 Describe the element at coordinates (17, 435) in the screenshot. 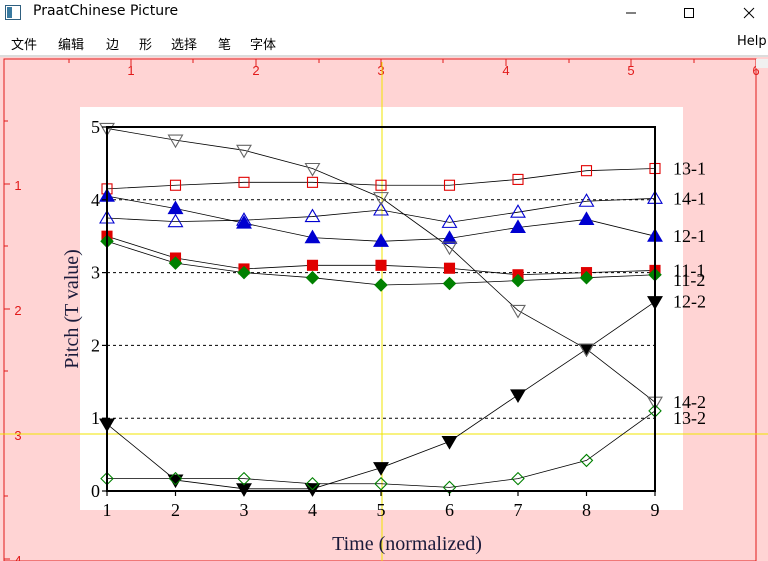

I see `ruler-left-label: 3` at that location.